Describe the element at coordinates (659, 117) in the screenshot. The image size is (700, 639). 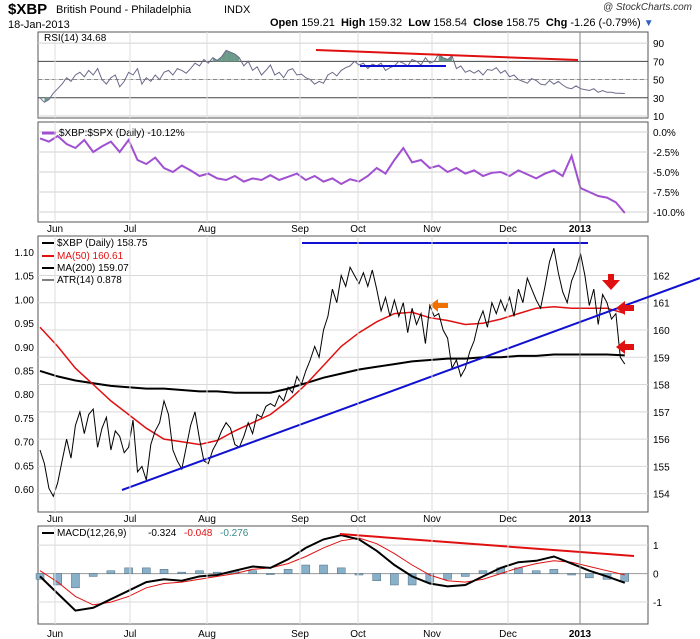
I see `rsi-tick-label: 10` at that location.